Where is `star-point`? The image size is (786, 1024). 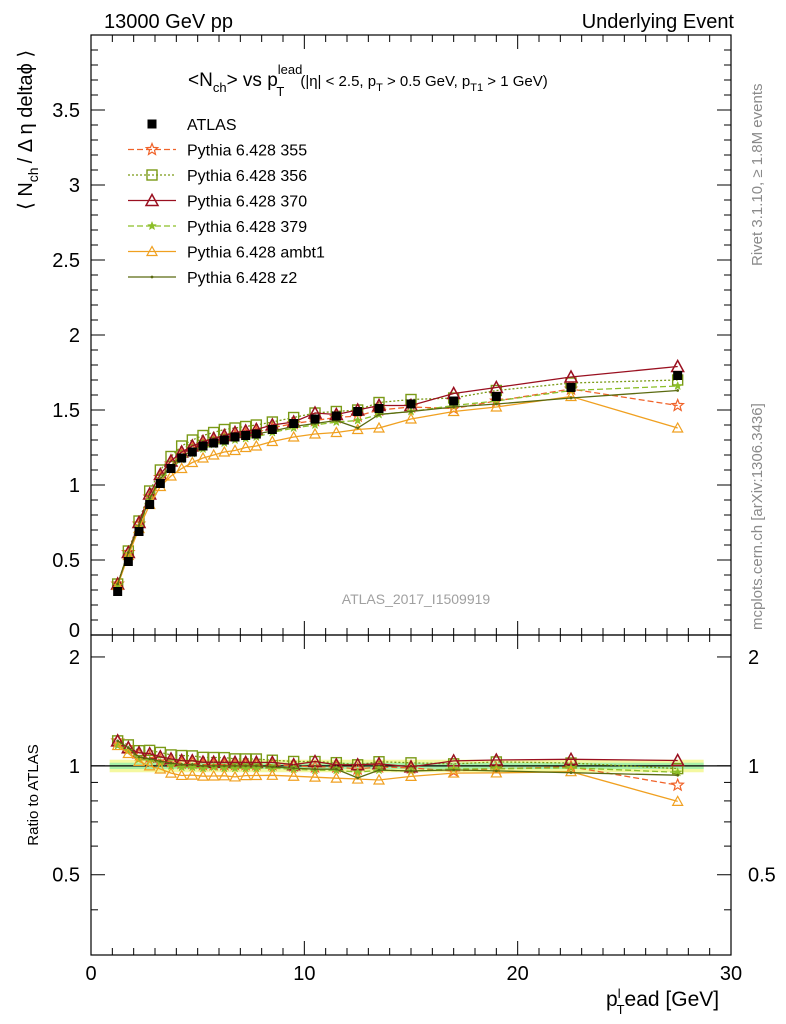
star-point is located at coordinates (152, 148).